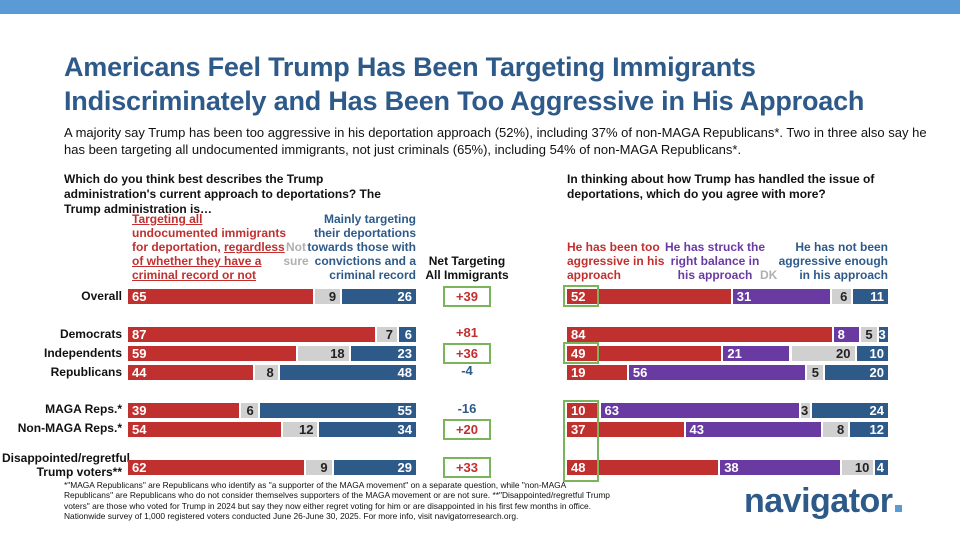  I want to click on bar-right-balance-disappointed: 38, so click(780, 467).